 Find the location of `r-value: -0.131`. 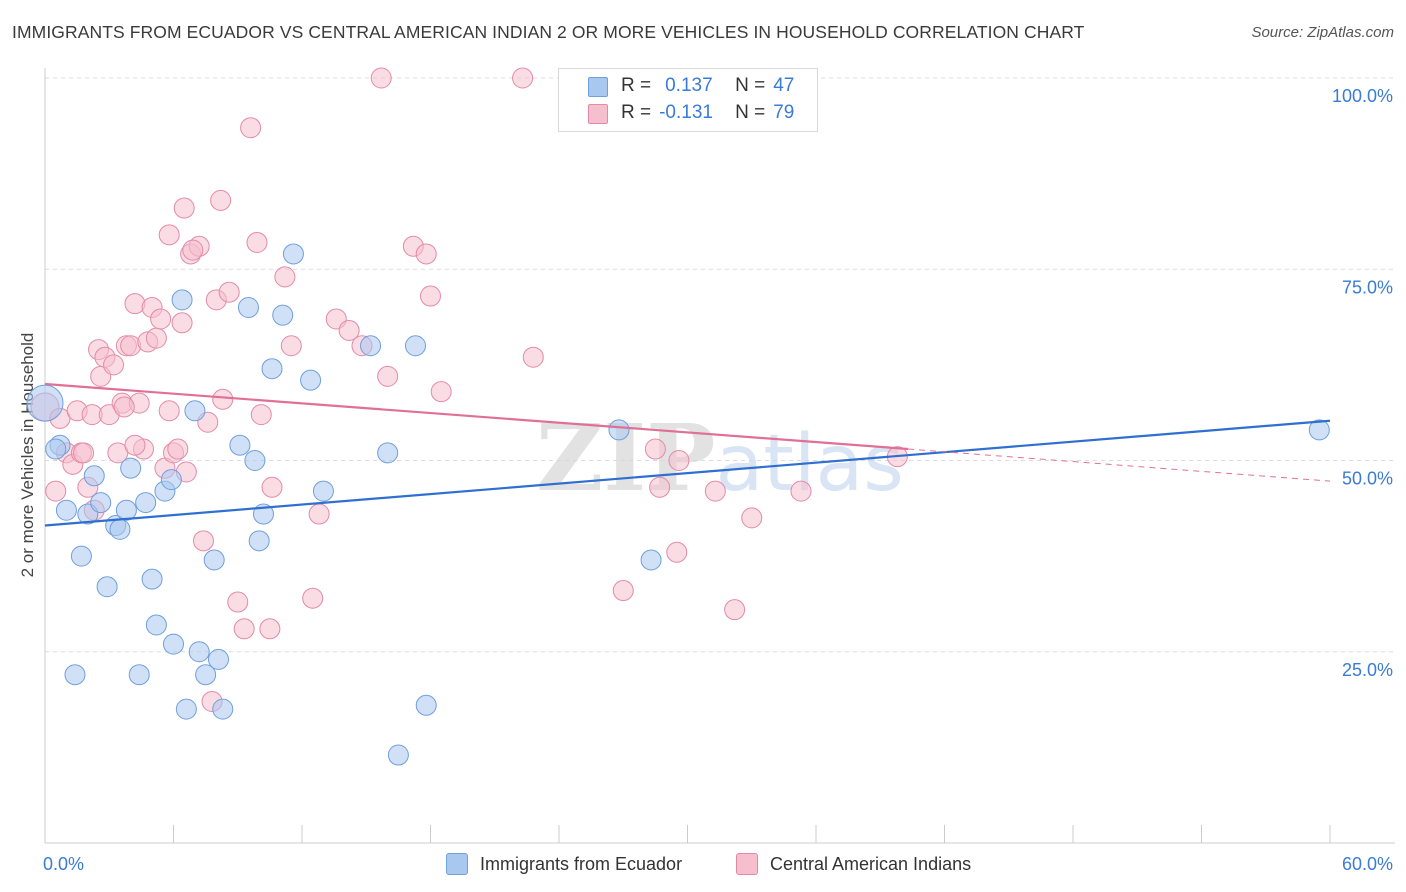

r-value: -0.131 is located at coordinates (686, 112).